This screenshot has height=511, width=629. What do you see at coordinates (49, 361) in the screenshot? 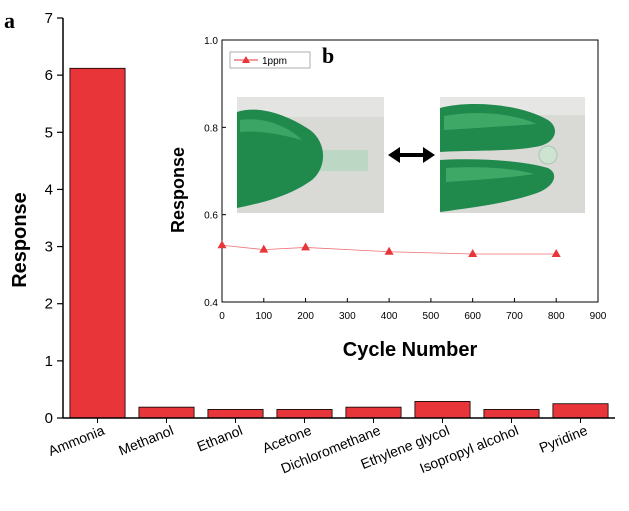
I see `main-y-tick-label: 1` at bounding box center [49, 361].